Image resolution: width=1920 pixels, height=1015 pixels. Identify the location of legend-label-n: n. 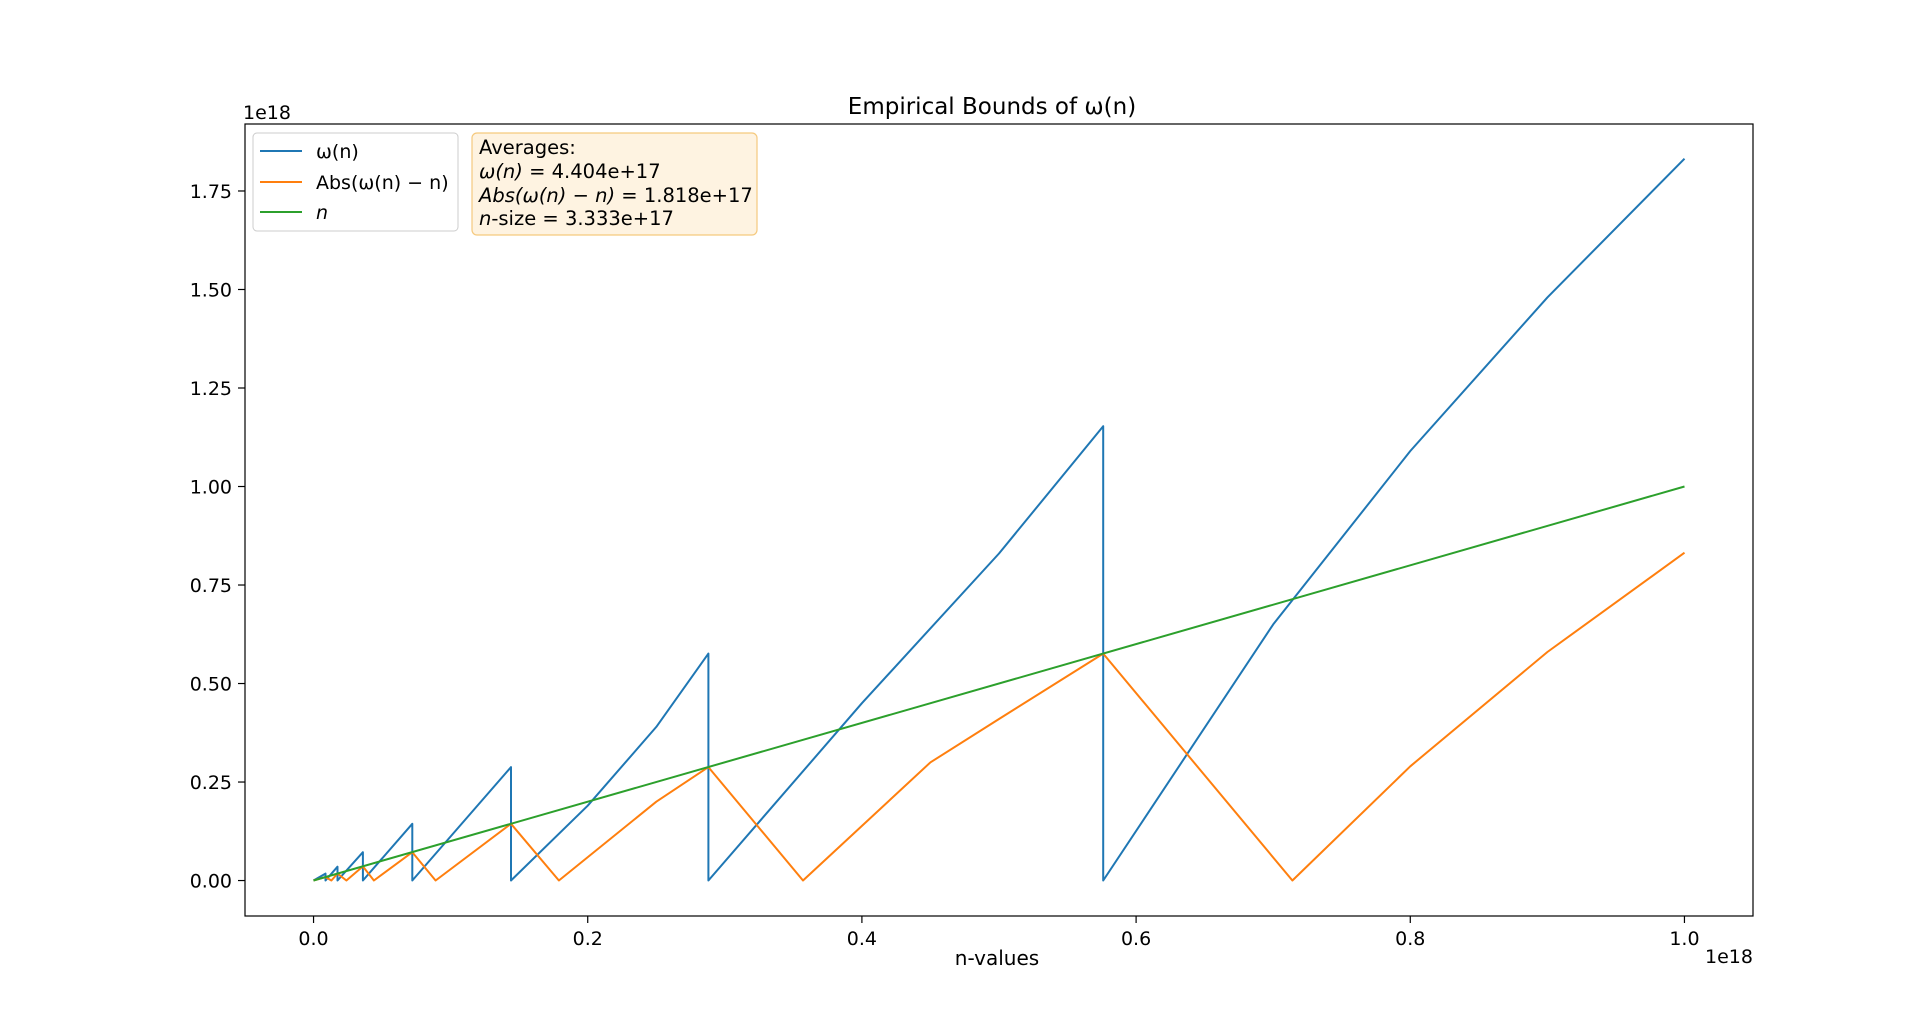
(322, 213).